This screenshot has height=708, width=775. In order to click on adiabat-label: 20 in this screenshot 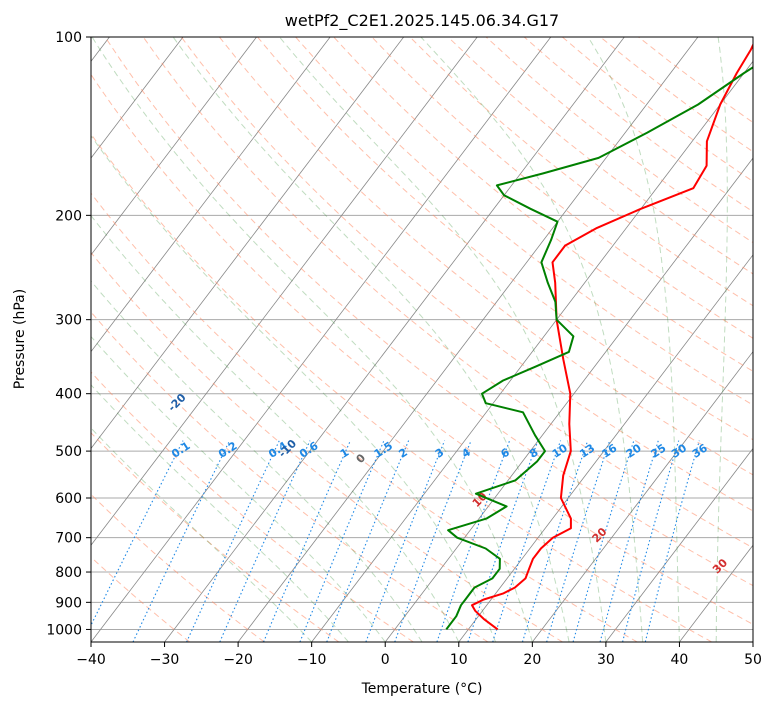, I will do `click(600, 535)`.